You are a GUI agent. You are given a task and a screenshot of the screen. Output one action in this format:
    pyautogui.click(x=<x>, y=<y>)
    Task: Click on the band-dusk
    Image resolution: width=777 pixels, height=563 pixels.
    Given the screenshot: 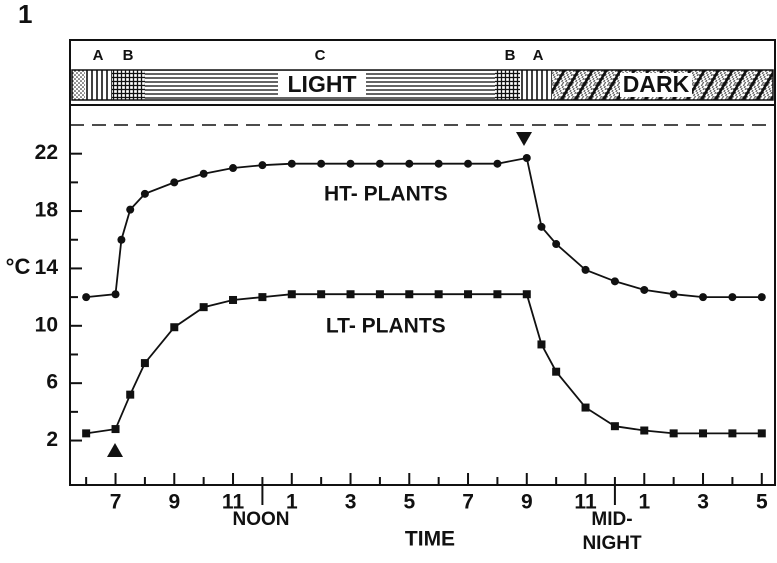 What is the action you would take?
    pyautogui.click(x=78, y=85)
    